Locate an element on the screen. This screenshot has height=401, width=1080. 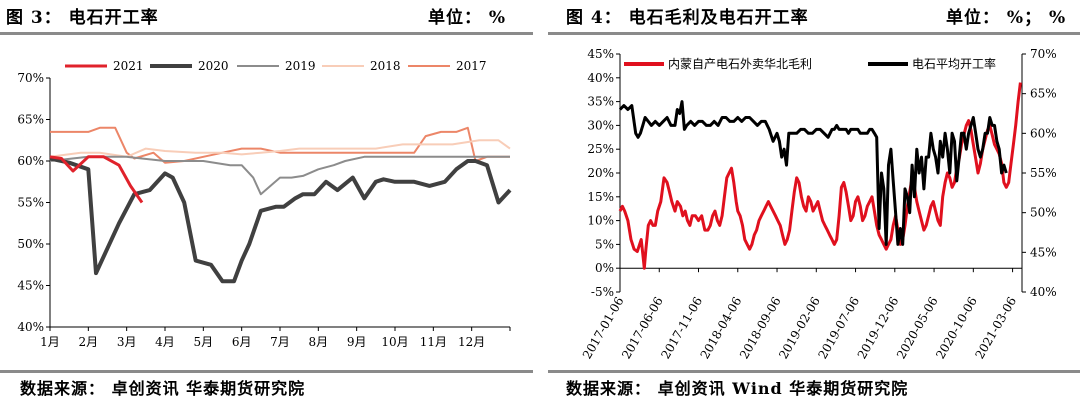
legend-label-2018: 2018 is located at coordinates (385, 66).